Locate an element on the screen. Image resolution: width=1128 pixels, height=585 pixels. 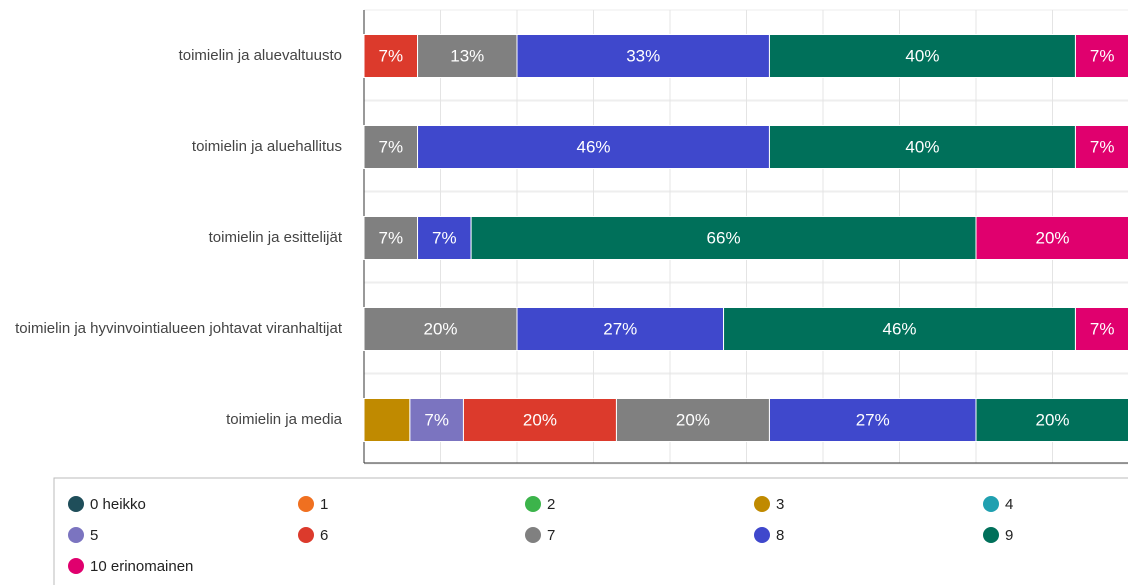
legend-label: 1 is located at coordinates (324, 504).